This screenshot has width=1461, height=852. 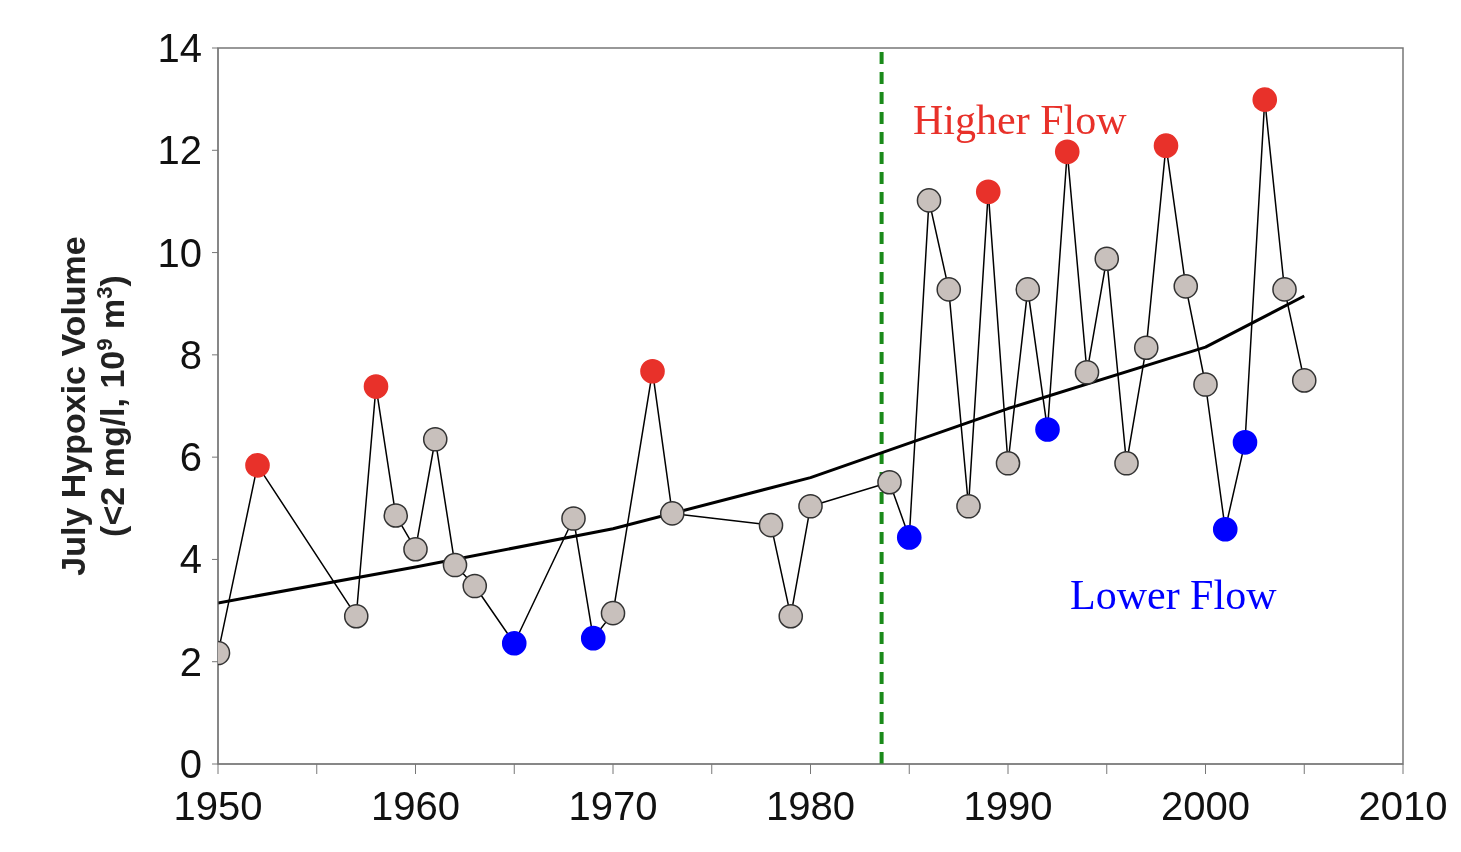 What do you see at coordinates (613, 806) in the screenshot?
I see `x-tick-label: 1970` at bounding box center [613, 806].